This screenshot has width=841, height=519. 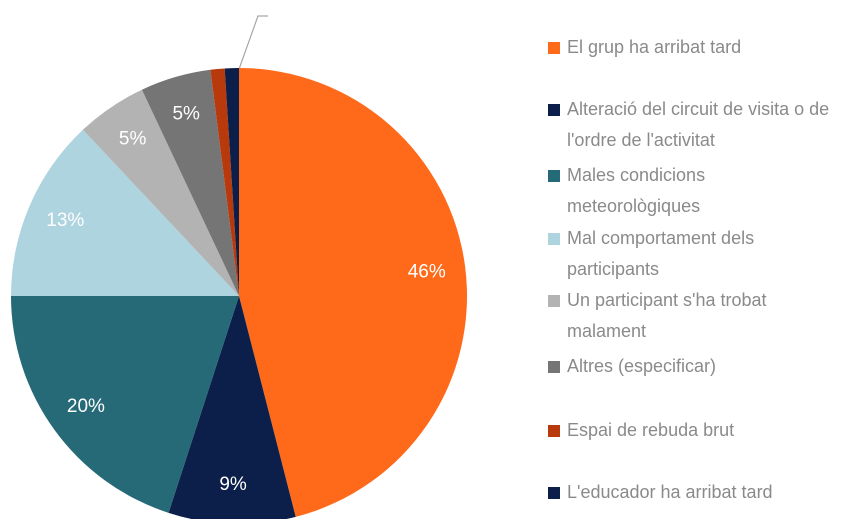 What do you see at coordinates (233, 484) in the screenshot?
I see `data-label: 9%` at bounding box center [233, 484].